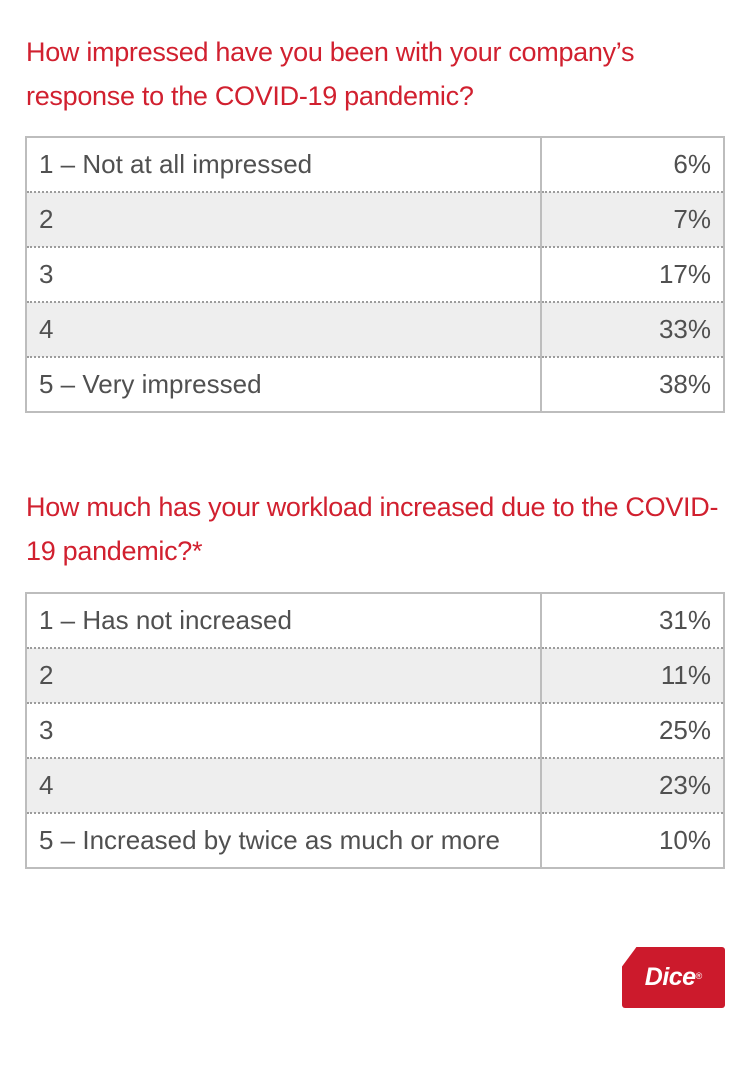 The width and height of the screenshot is (750, 1071). I want to click on row-value: 11%, so click(632, 676).